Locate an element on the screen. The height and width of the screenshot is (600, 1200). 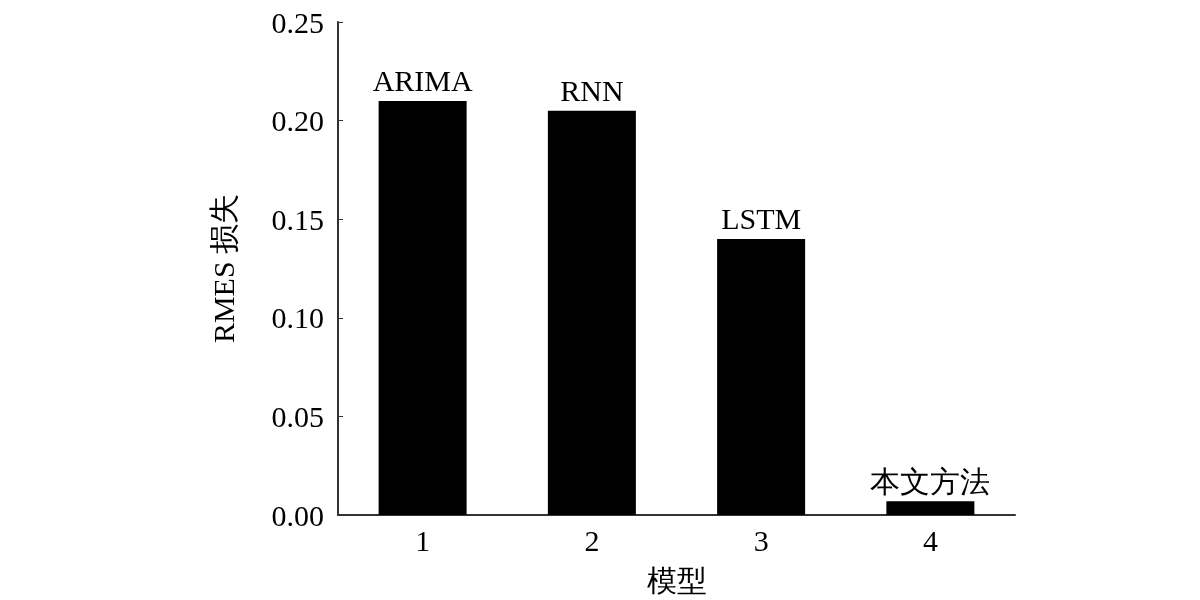
x-tick-label: 4 is located at coordinates (930, 540).